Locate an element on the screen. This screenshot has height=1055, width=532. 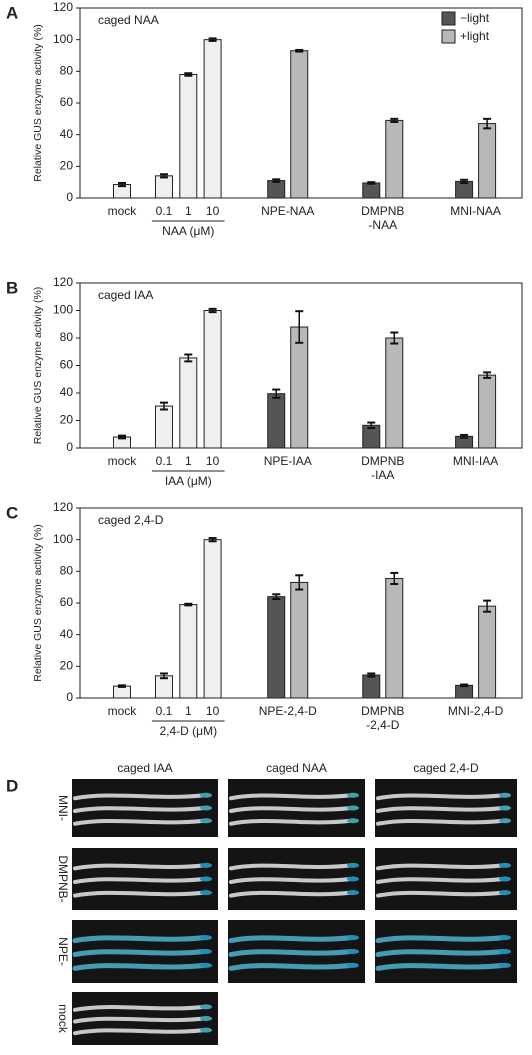
row-label: mock is located at coordinates (63, 1019).